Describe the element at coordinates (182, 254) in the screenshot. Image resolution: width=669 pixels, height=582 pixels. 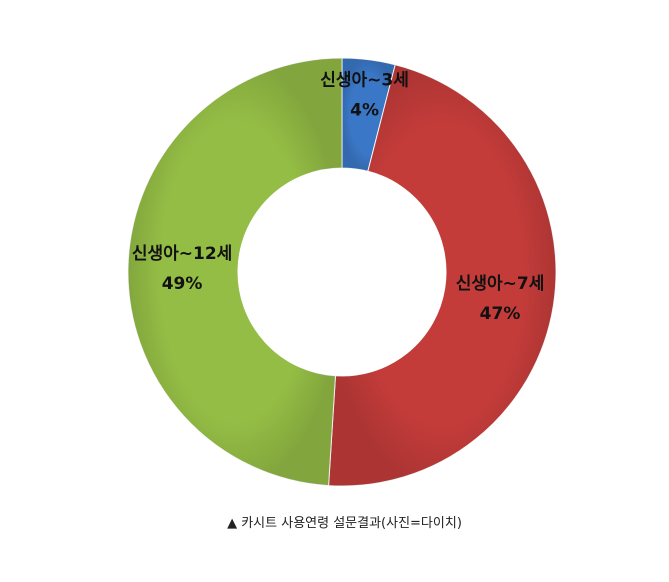
I see `slice-category-label-3: 신생아~12세` at that location.